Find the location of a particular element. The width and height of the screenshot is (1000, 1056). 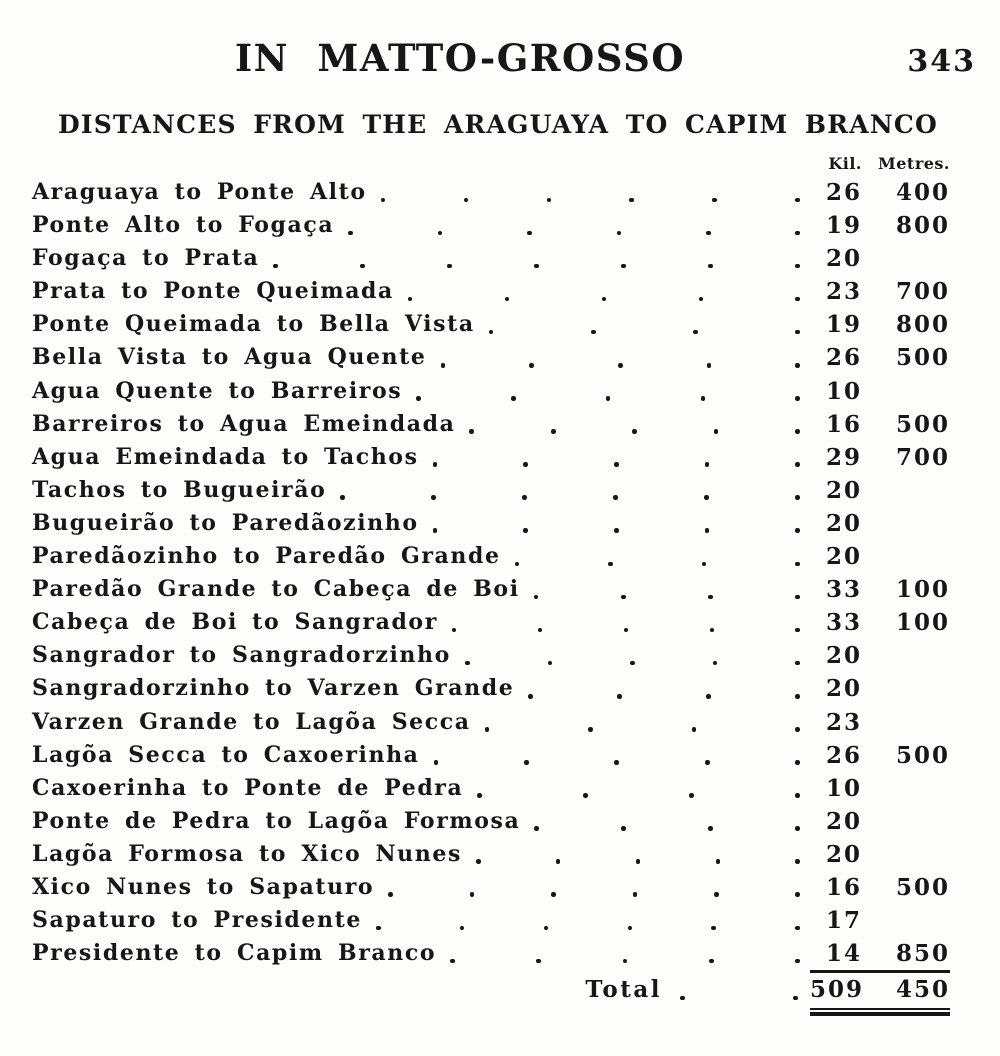

route-name: Lagõa Secca to Caxoerinha is located at coordinates (226, 754).